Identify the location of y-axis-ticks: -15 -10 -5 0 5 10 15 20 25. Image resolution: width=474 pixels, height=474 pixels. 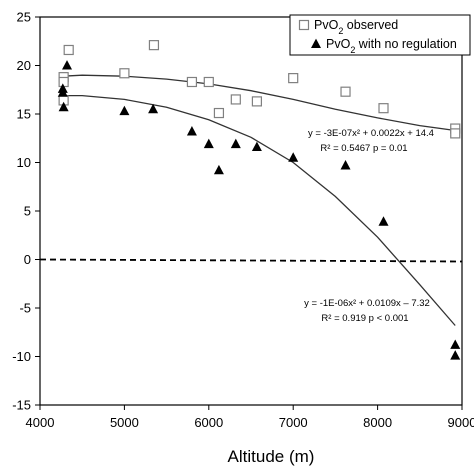
(26, 211).